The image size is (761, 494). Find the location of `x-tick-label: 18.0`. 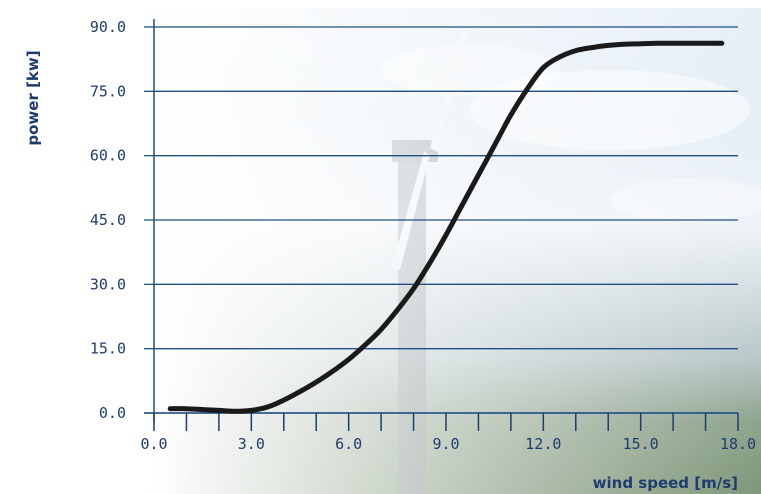

x-tick-label: 18.0 is located at coordinates (738, 444).